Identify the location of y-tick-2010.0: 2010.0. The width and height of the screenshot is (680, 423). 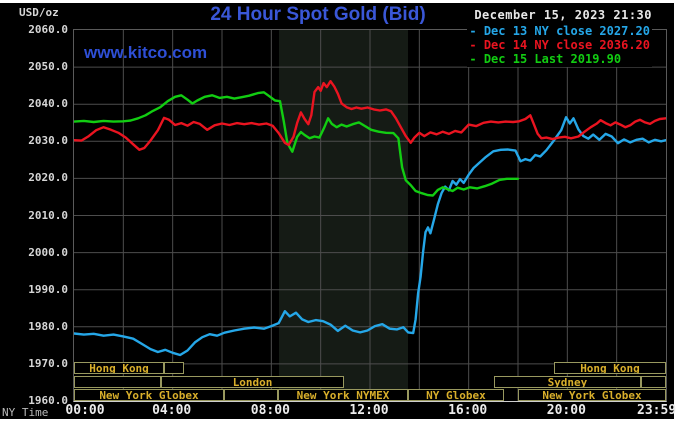
(48, 215).